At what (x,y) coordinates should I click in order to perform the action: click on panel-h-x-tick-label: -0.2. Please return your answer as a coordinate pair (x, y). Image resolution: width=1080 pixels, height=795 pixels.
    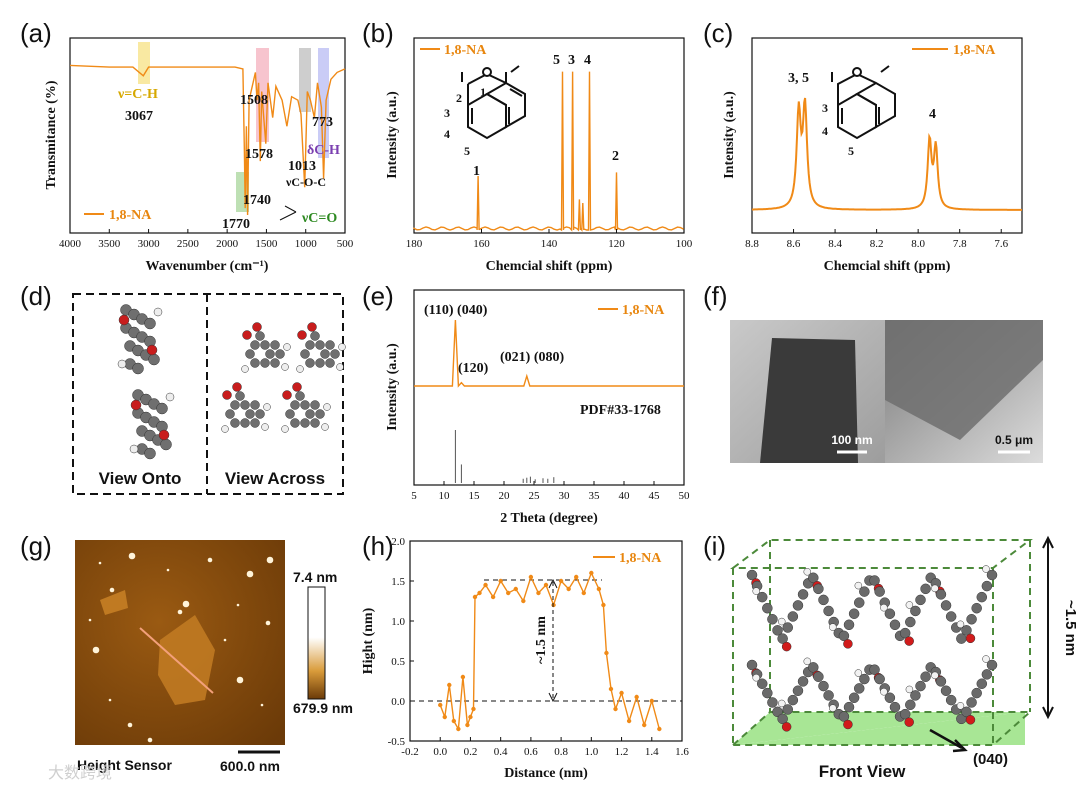
    Looking at the image, I should click on (409, 752).